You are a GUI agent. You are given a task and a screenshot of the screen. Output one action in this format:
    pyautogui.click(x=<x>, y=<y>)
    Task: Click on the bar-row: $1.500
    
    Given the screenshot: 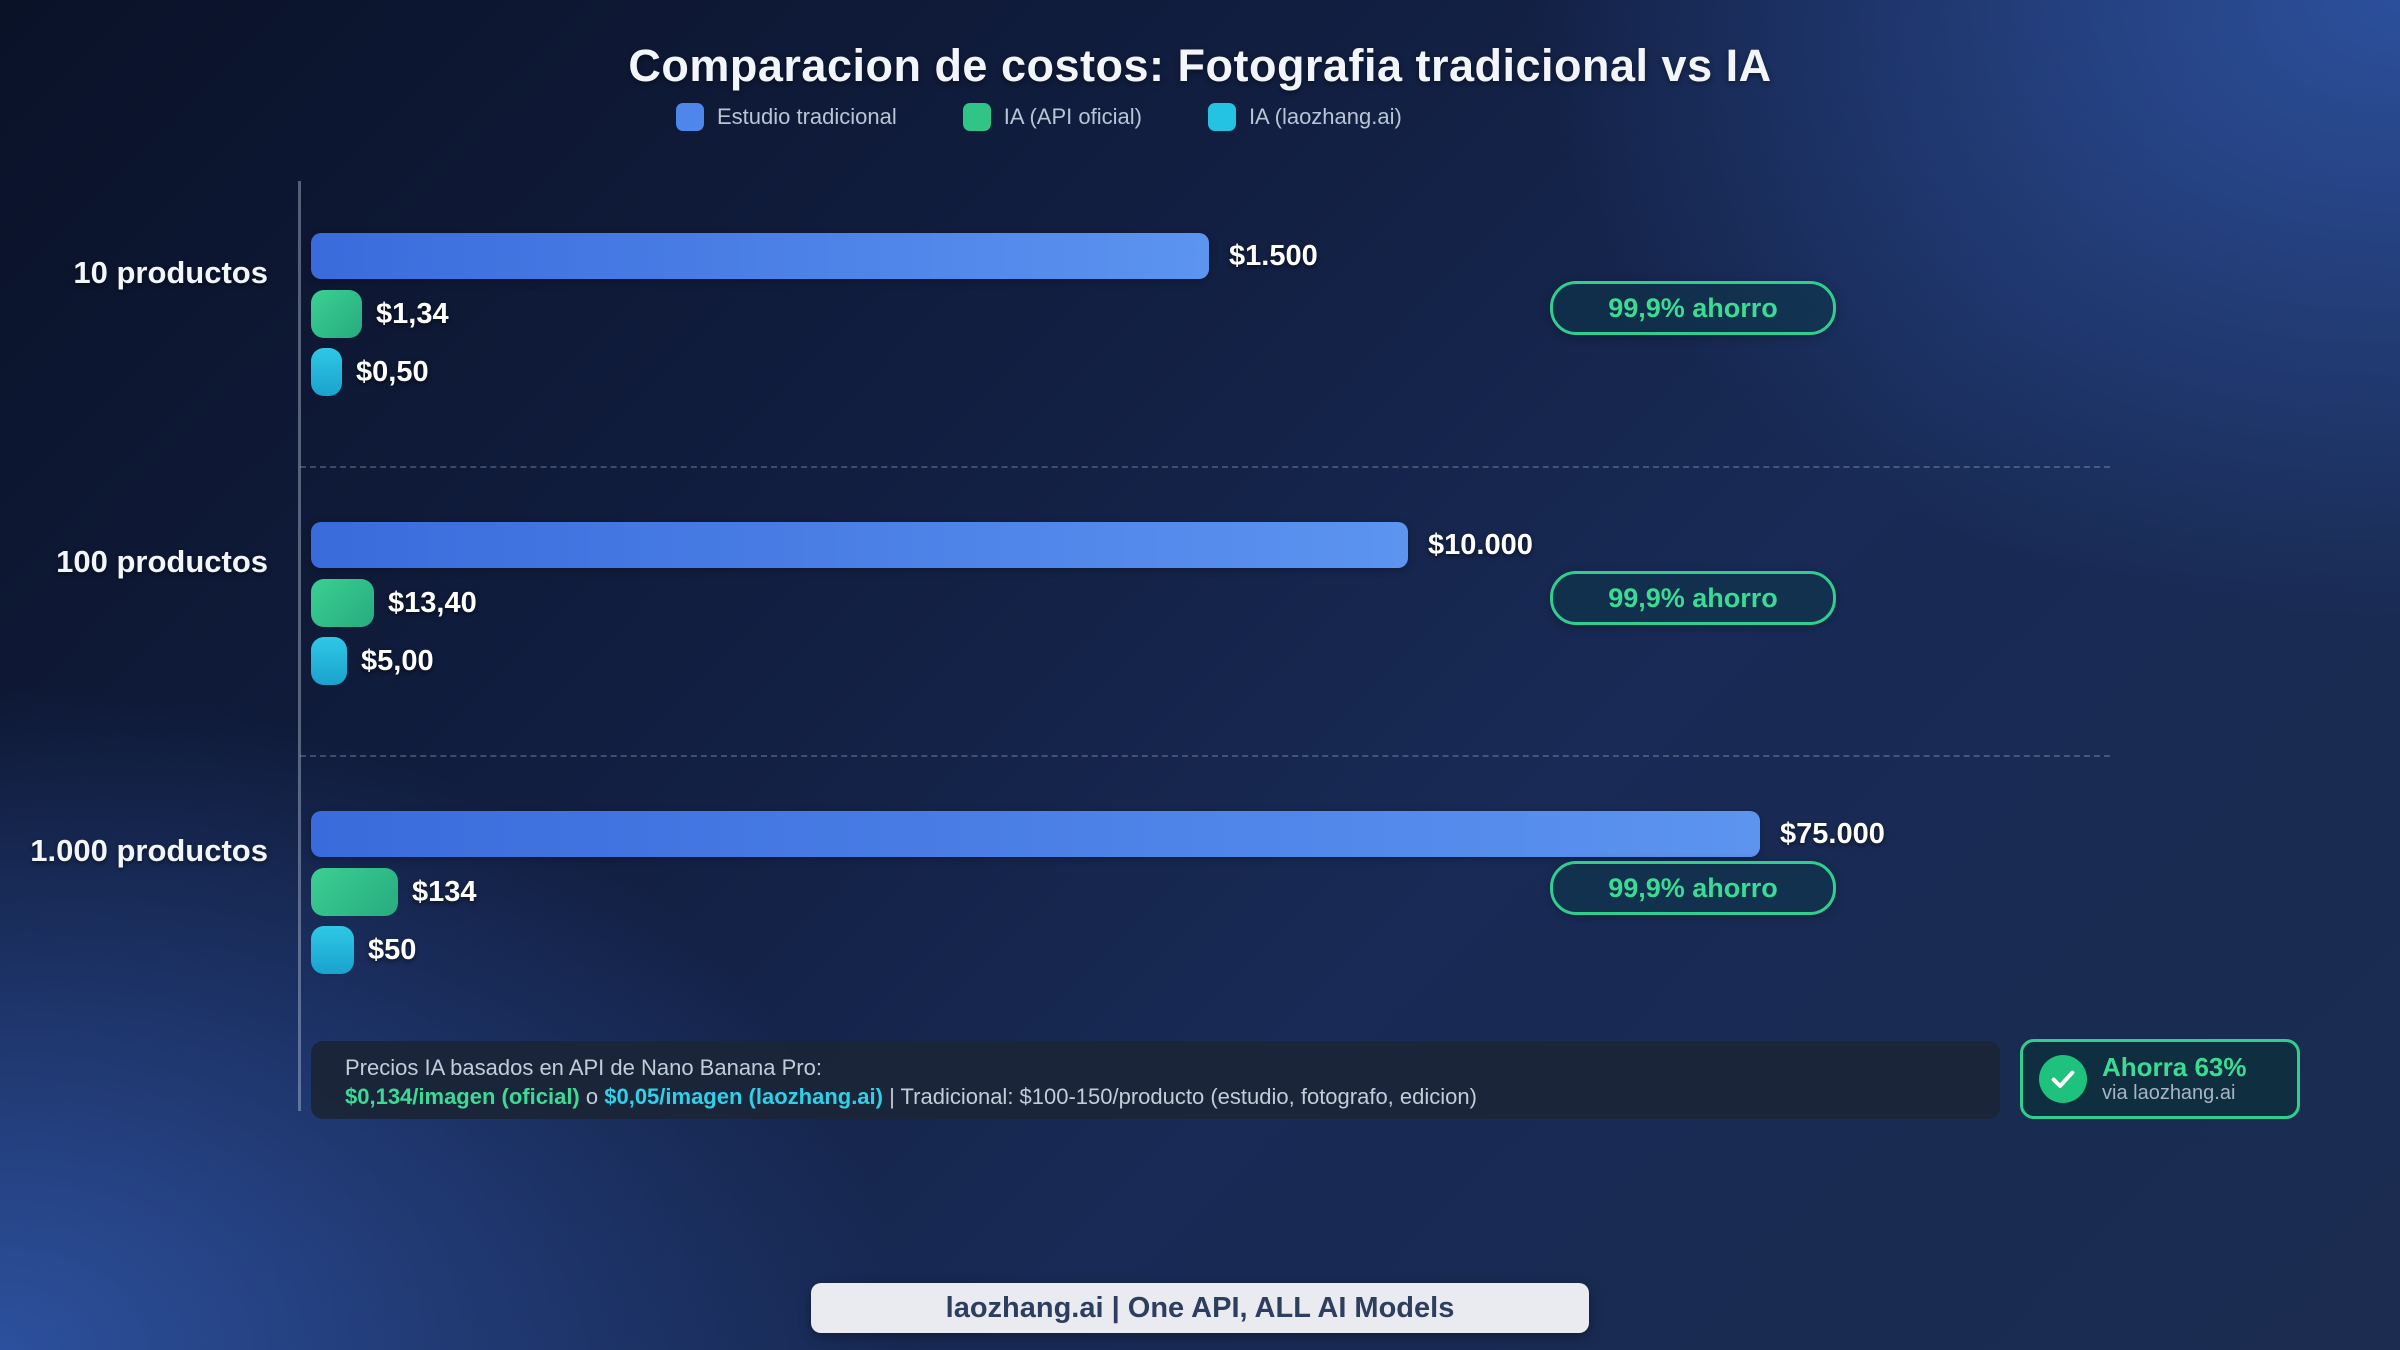 What is the action you would take?
    pyautogui.click(x=814, y=256)
    